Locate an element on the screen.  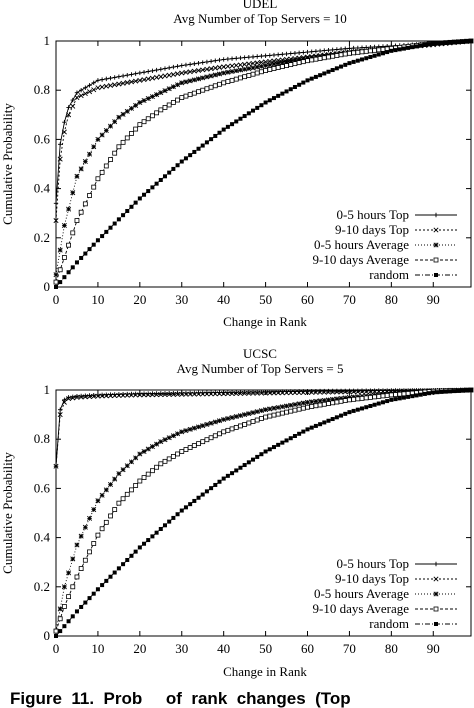
series-line is located at coordinates (263, 428).